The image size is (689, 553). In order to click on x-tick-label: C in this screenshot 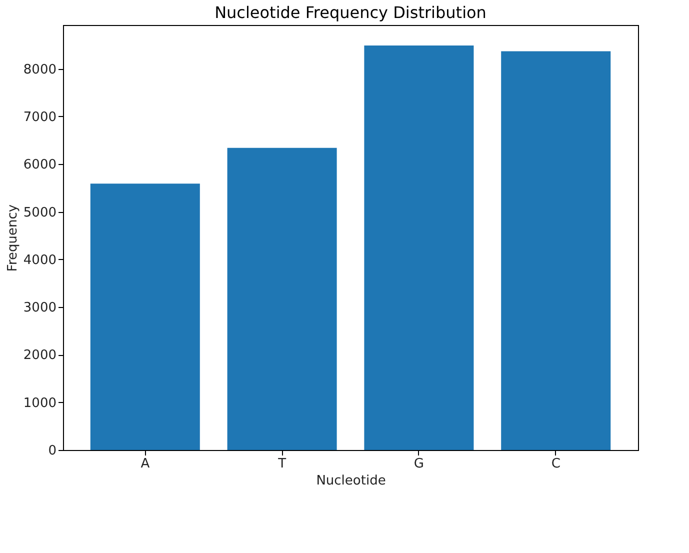, I will do `click(555, 464)`.